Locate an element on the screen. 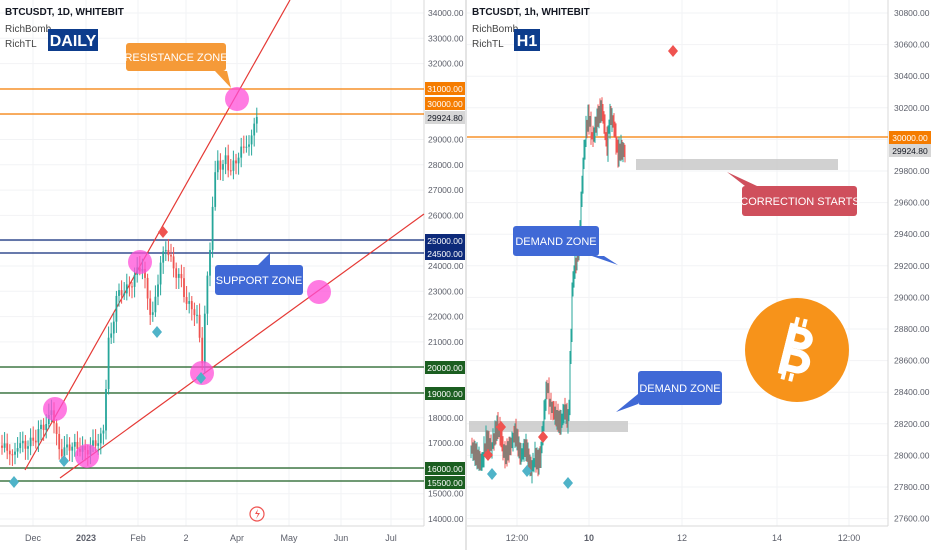 This screenshot has width=932, height=555. price-tick-label: 28600.00 is located at coordinates (912, 361).